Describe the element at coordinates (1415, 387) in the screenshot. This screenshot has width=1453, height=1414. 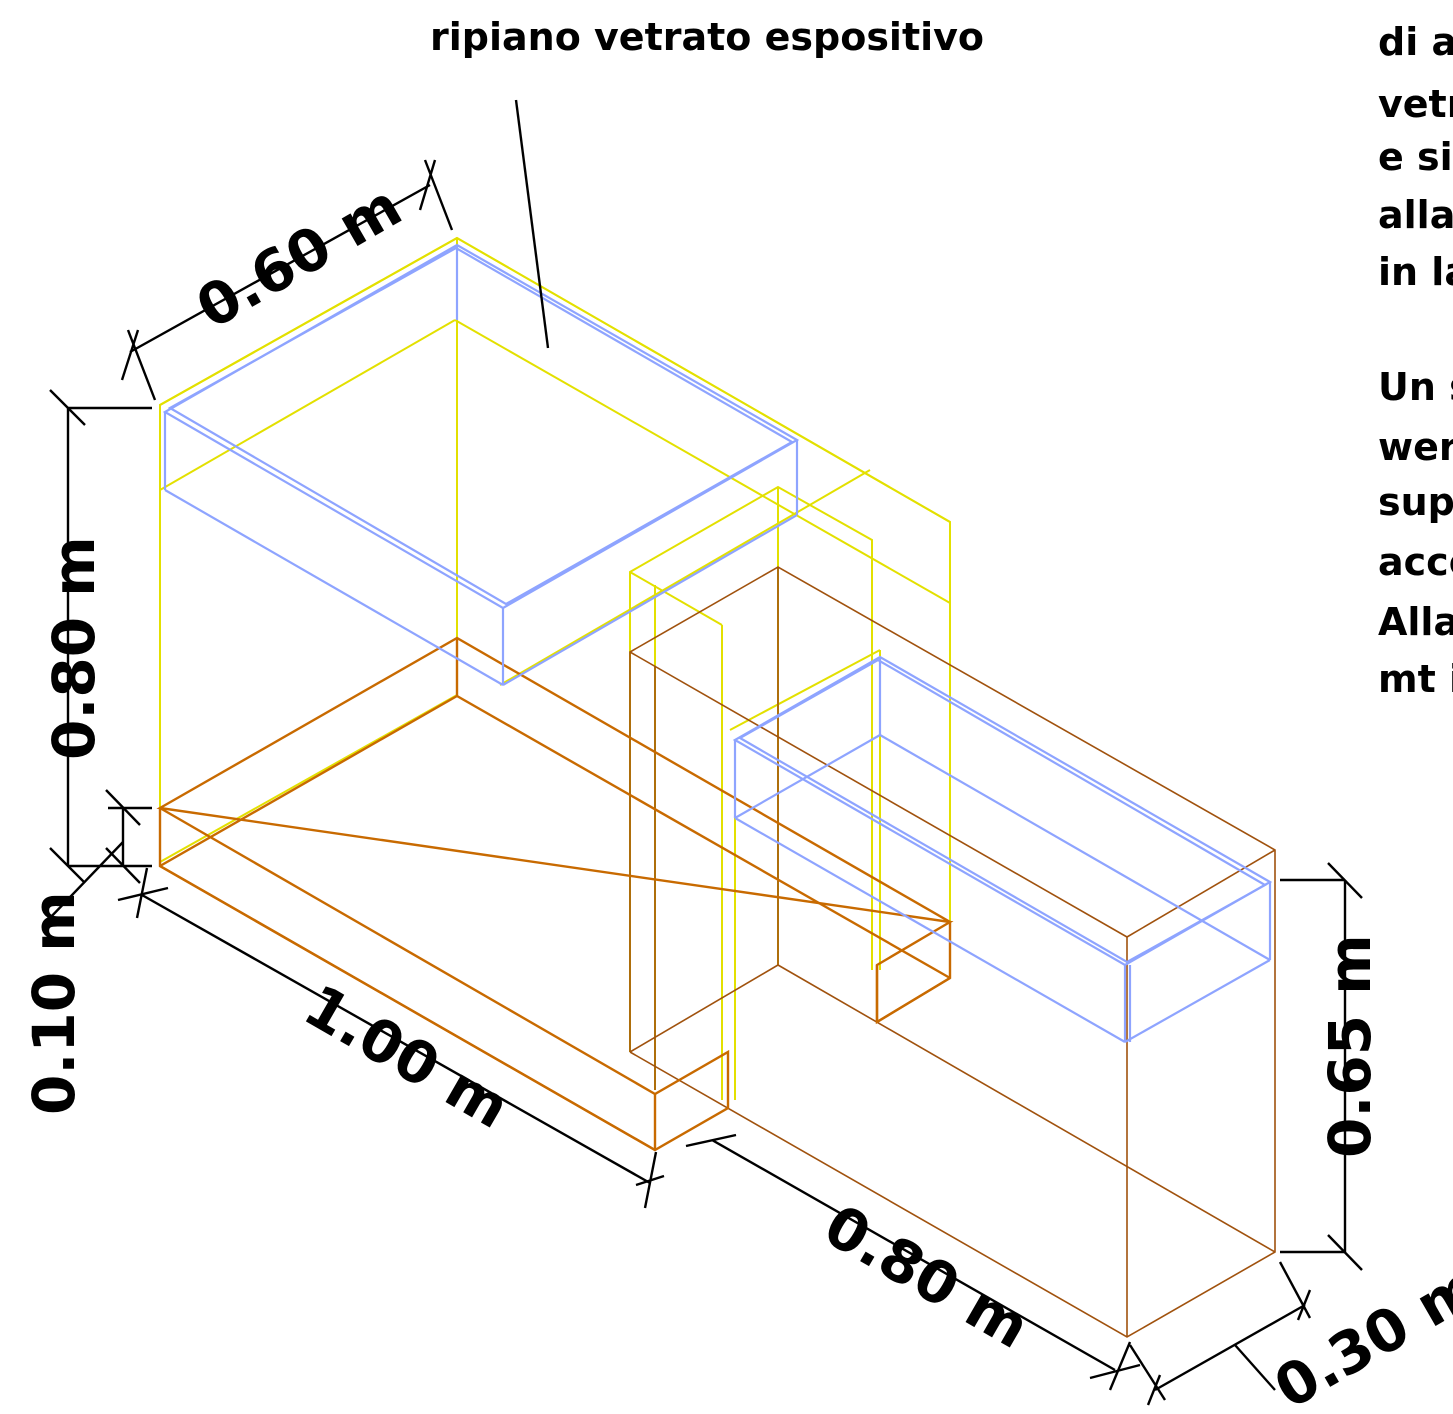
I see `side-text-line: Un s` at that location.